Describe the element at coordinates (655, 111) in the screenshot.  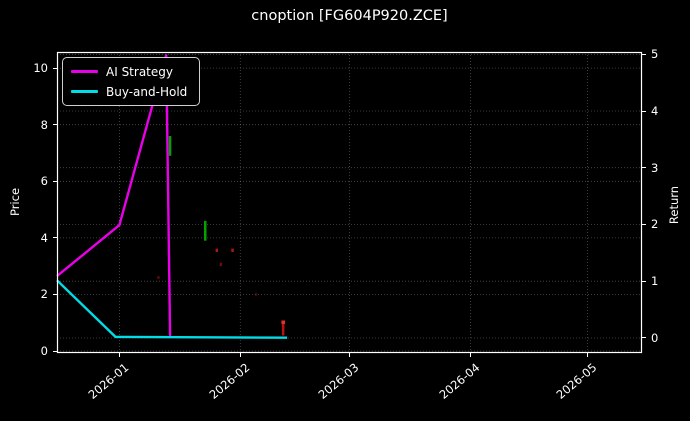
I see `return-tick-label: 4` at that location.